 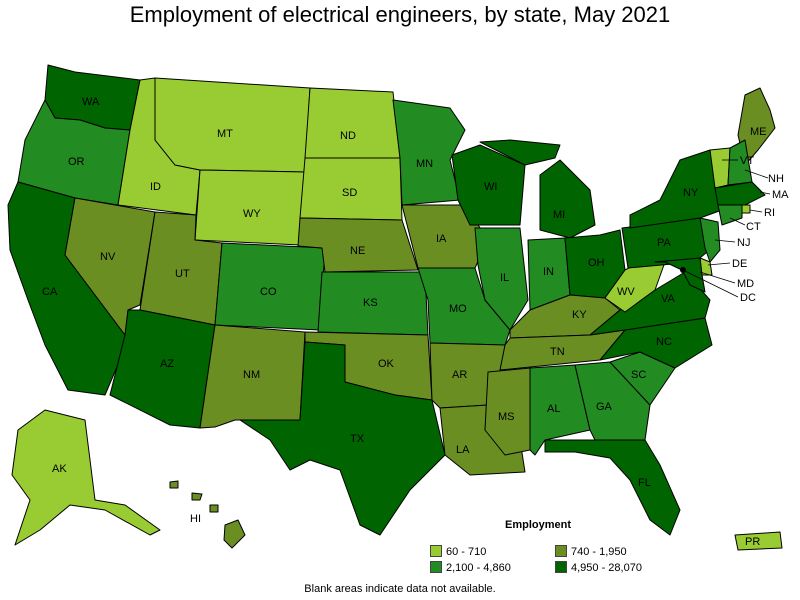 What do you see at coordinates (769, 213) in the screenshot?
I see `label-RI: RI` at bounding box center [769, 213].